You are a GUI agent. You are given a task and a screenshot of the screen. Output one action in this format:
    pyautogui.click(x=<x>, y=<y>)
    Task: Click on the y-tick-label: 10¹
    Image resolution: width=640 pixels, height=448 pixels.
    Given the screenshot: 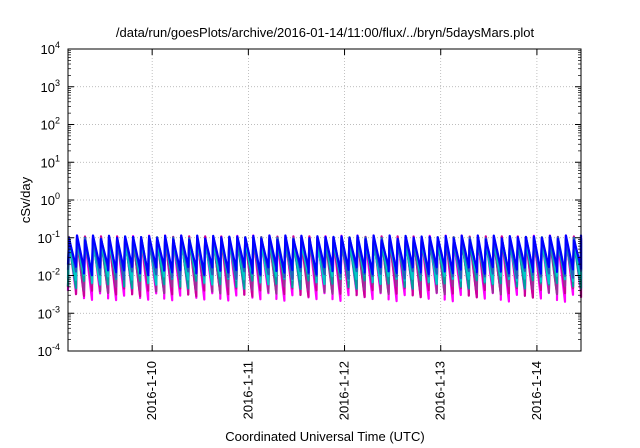 What is the action you would take?
    pyautogui.click(x=50, y=161)
    